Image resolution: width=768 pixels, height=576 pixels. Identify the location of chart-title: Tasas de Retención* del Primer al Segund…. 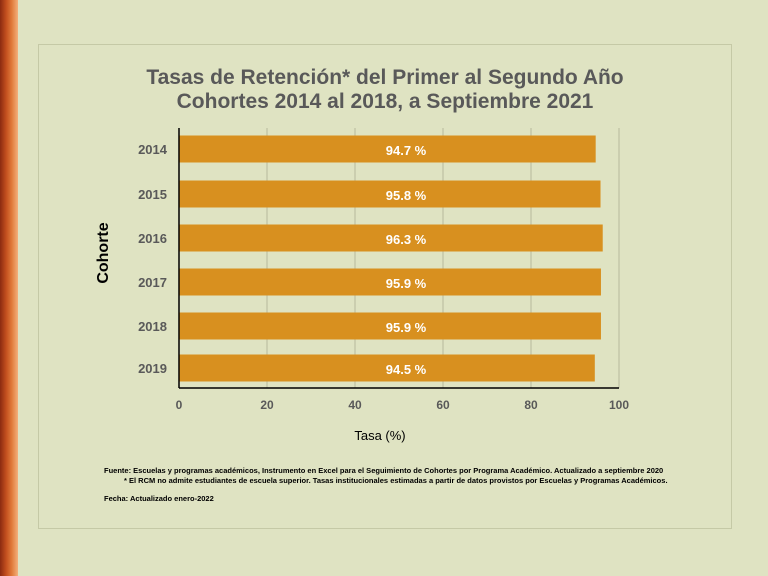
(385, 77).